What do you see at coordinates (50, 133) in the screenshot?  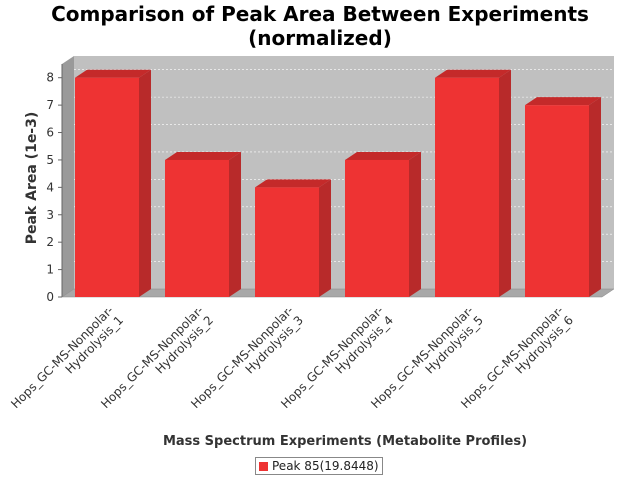 I see `y-tick-label: 6` at bounding box center [50, 133].